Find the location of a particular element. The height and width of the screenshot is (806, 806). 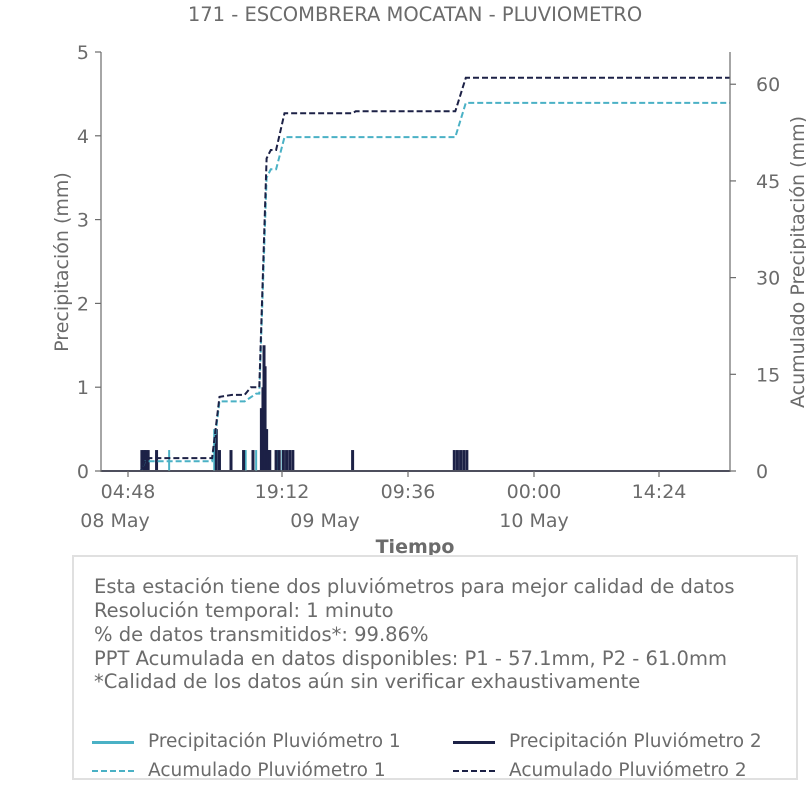

y-left-tick-label-2: 2 is located at coordinates (83, 304).